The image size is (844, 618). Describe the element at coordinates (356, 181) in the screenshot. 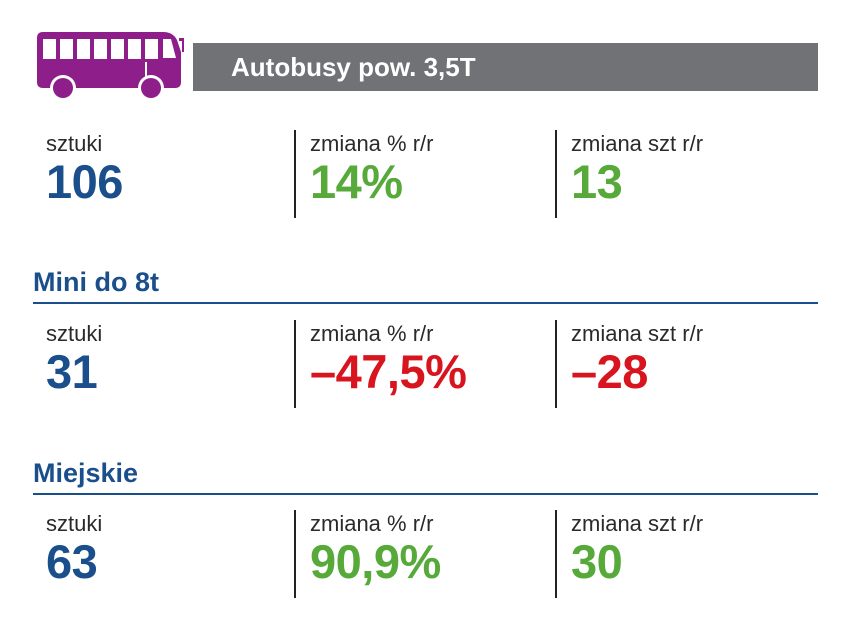

I see `stat-value: 14%` at that location.